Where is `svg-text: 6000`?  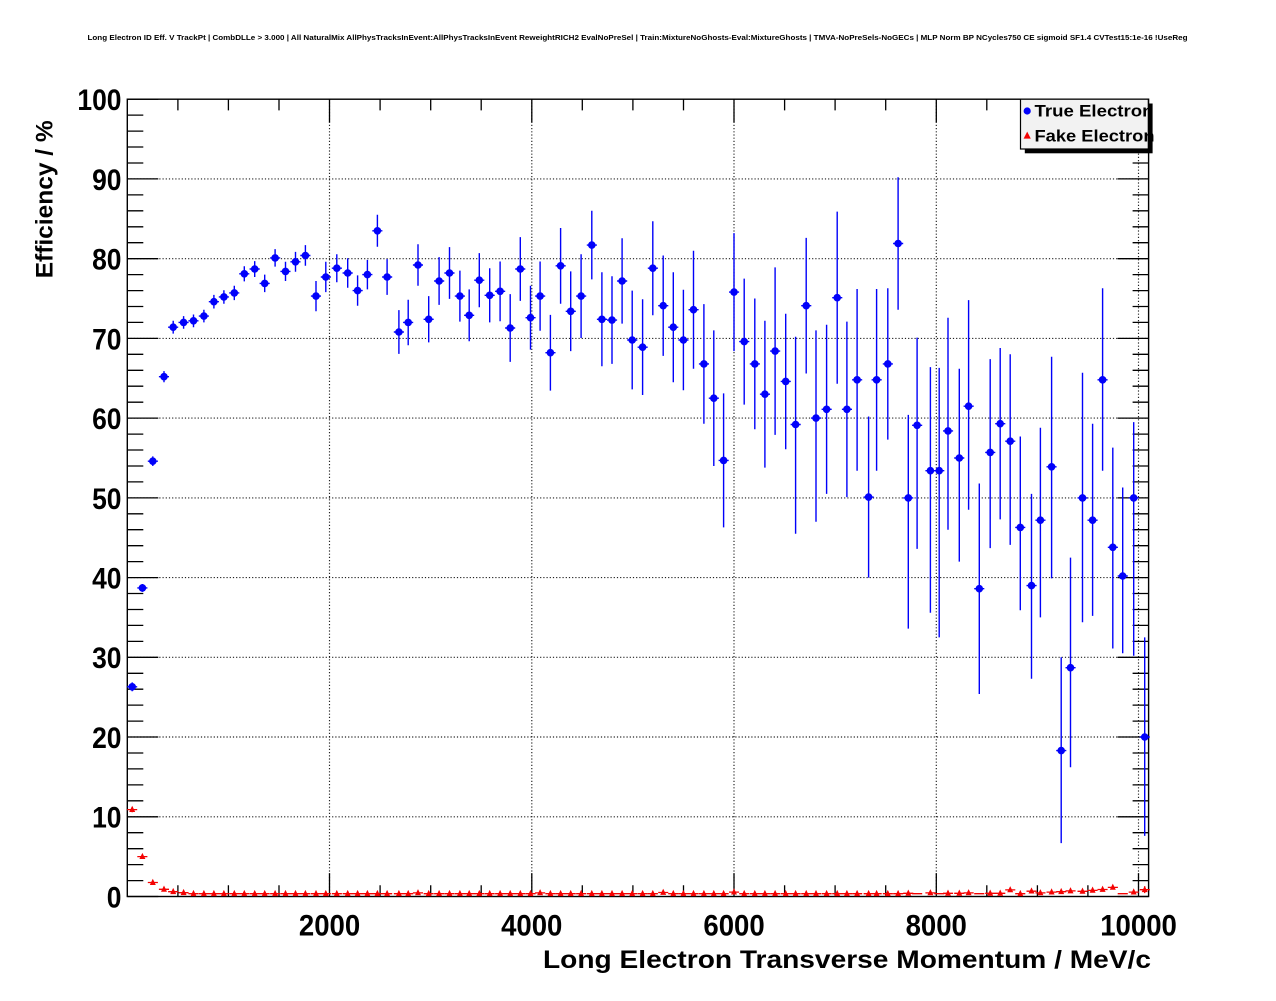 svg-text: 6000 is located at coordinates (733, 926).